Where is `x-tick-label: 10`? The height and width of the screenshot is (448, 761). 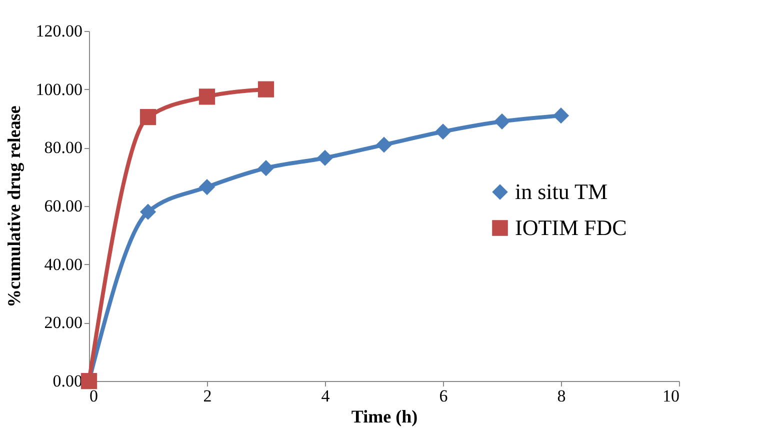
x-tick-label: 10 is located at coordinates (671, 396).